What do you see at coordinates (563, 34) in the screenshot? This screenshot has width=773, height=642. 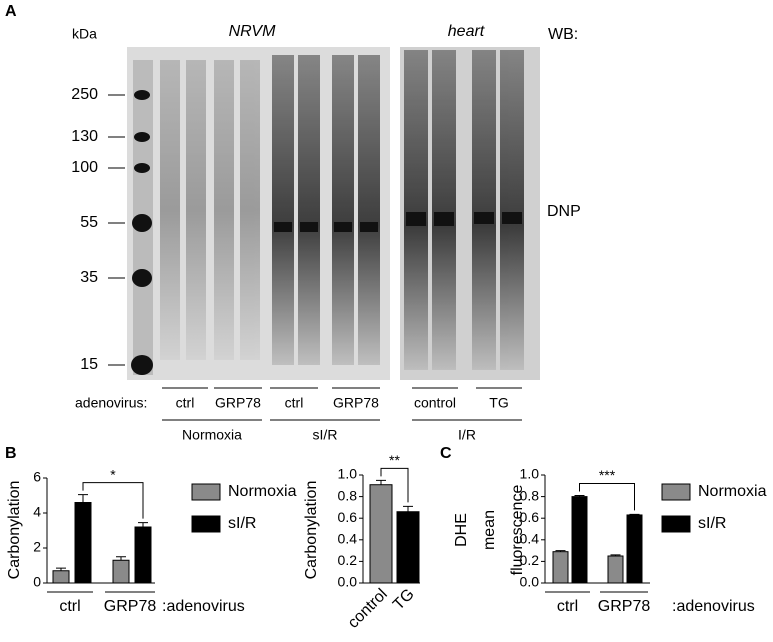 I see `wb-label: WB:` at bounding box center [563, 34].